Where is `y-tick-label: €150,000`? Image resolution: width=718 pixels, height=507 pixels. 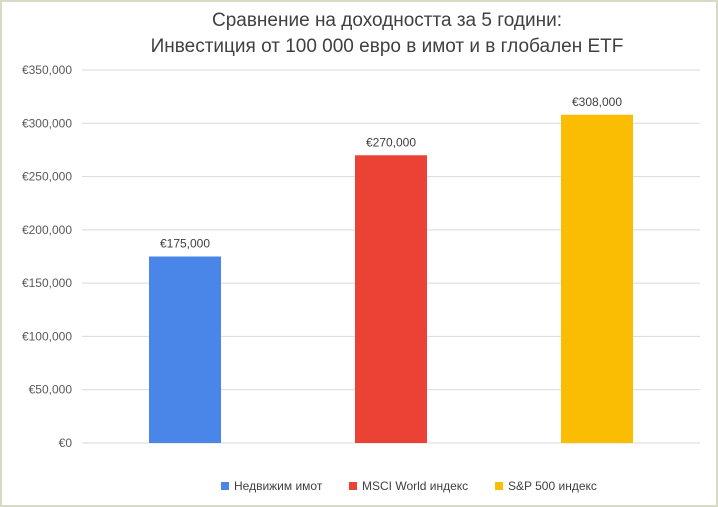 y-tick-label: €150,000 is located at coordinates (47, 283).